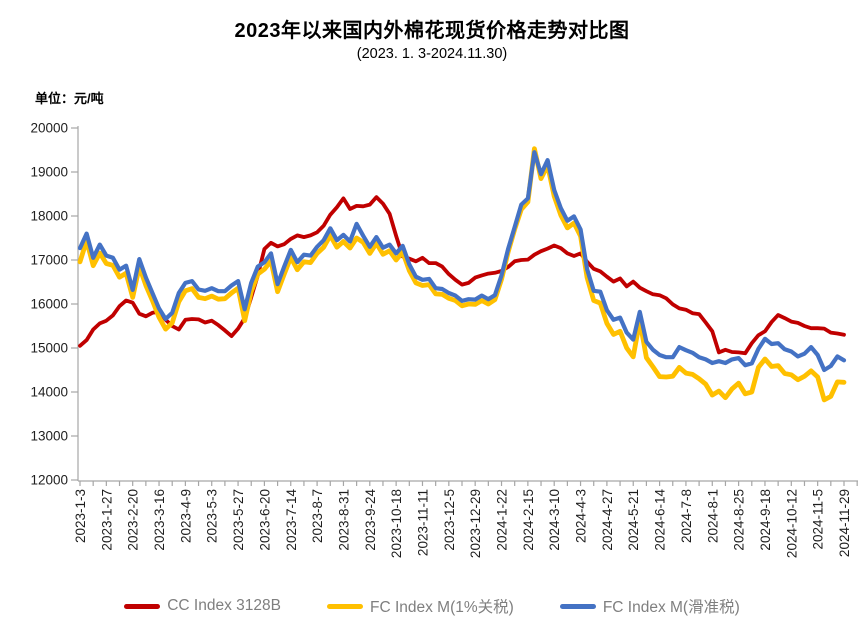 The width and height of the screenshot is (864, 636). Describe the element at coordinates (224, 605) in the screenshot. I see `legend-label: CC Index 3128B` at that location.